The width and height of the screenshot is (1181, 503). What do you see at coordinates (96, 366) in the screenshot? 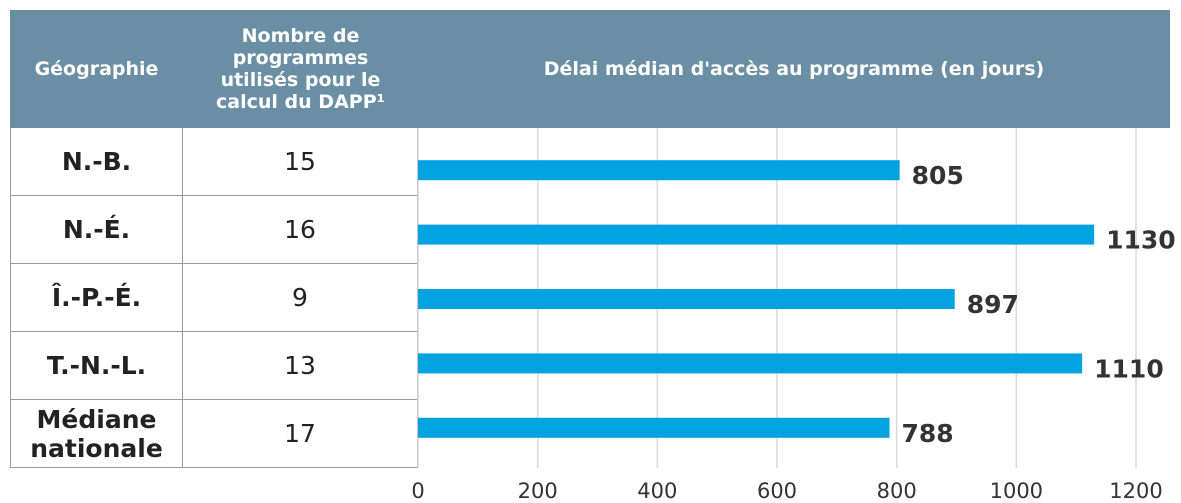
I see `geography-cell: T.-N.-L.` at bounding box center [96, 366].